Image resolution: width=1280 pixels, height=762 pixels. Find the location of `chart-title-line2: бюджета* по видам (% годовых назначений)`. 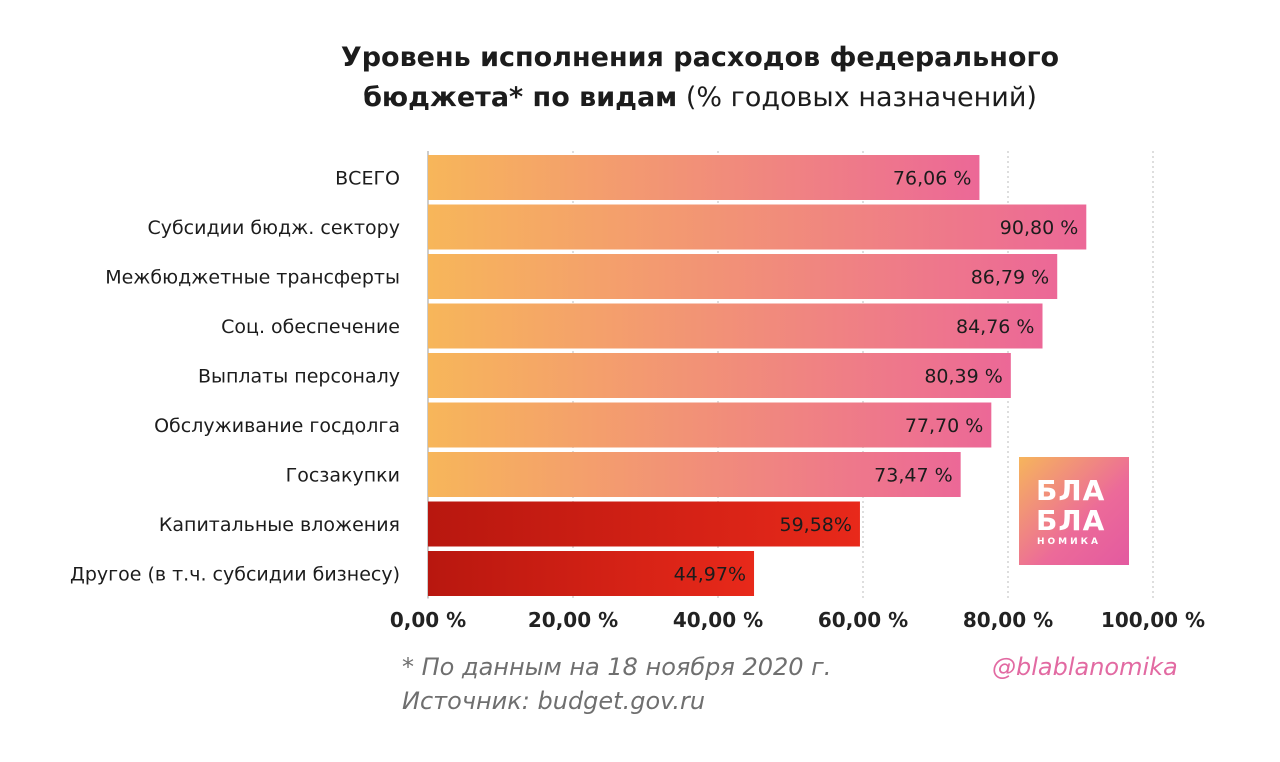

chart-title-line2: бюджета* по видам (% годовых назначений) is located at coordinates (640, 98).